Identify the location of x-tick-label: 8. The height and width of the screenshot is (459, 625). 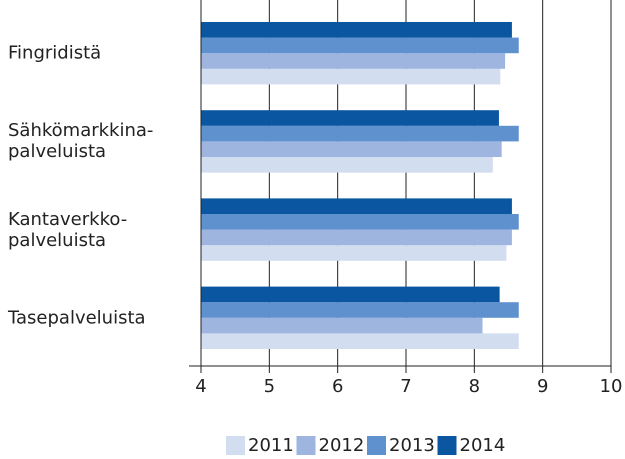
(474, 386).